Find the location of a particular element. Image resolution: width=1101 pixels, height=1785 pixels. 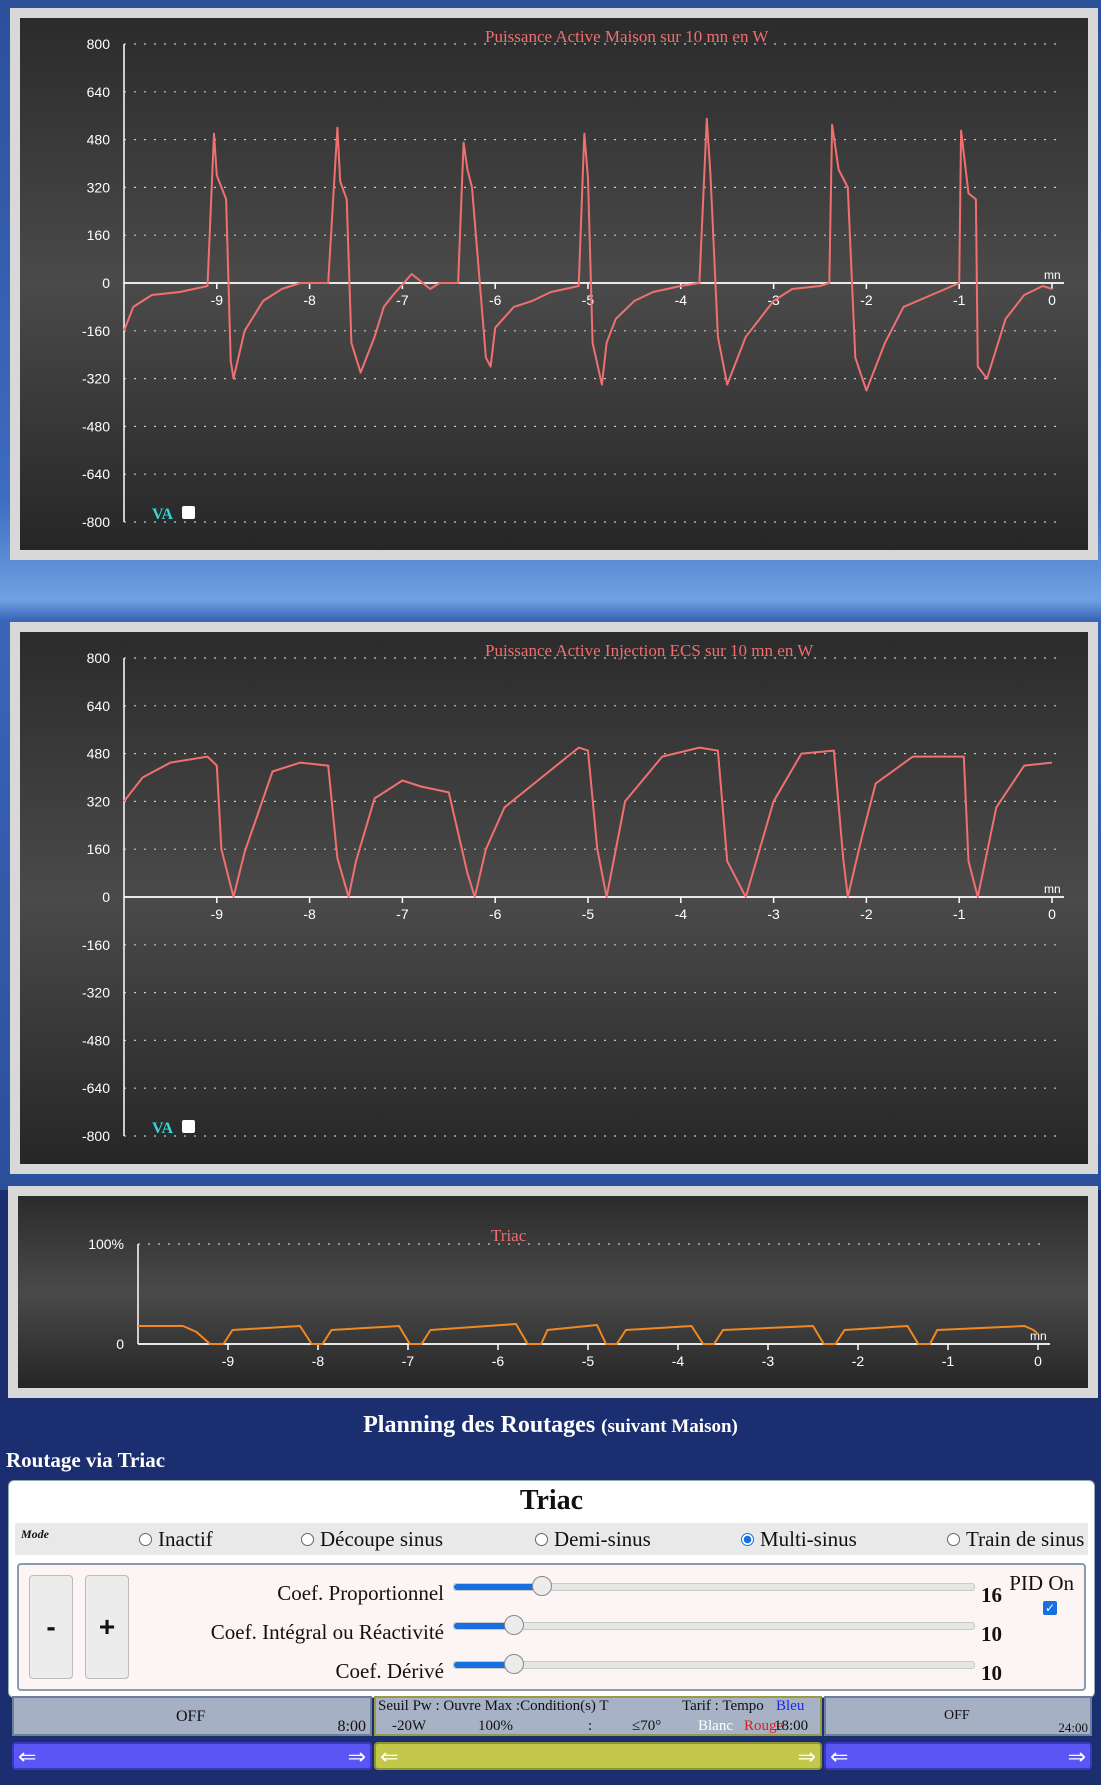

y-tick-label: 160 is located at coordinates (99, 235).